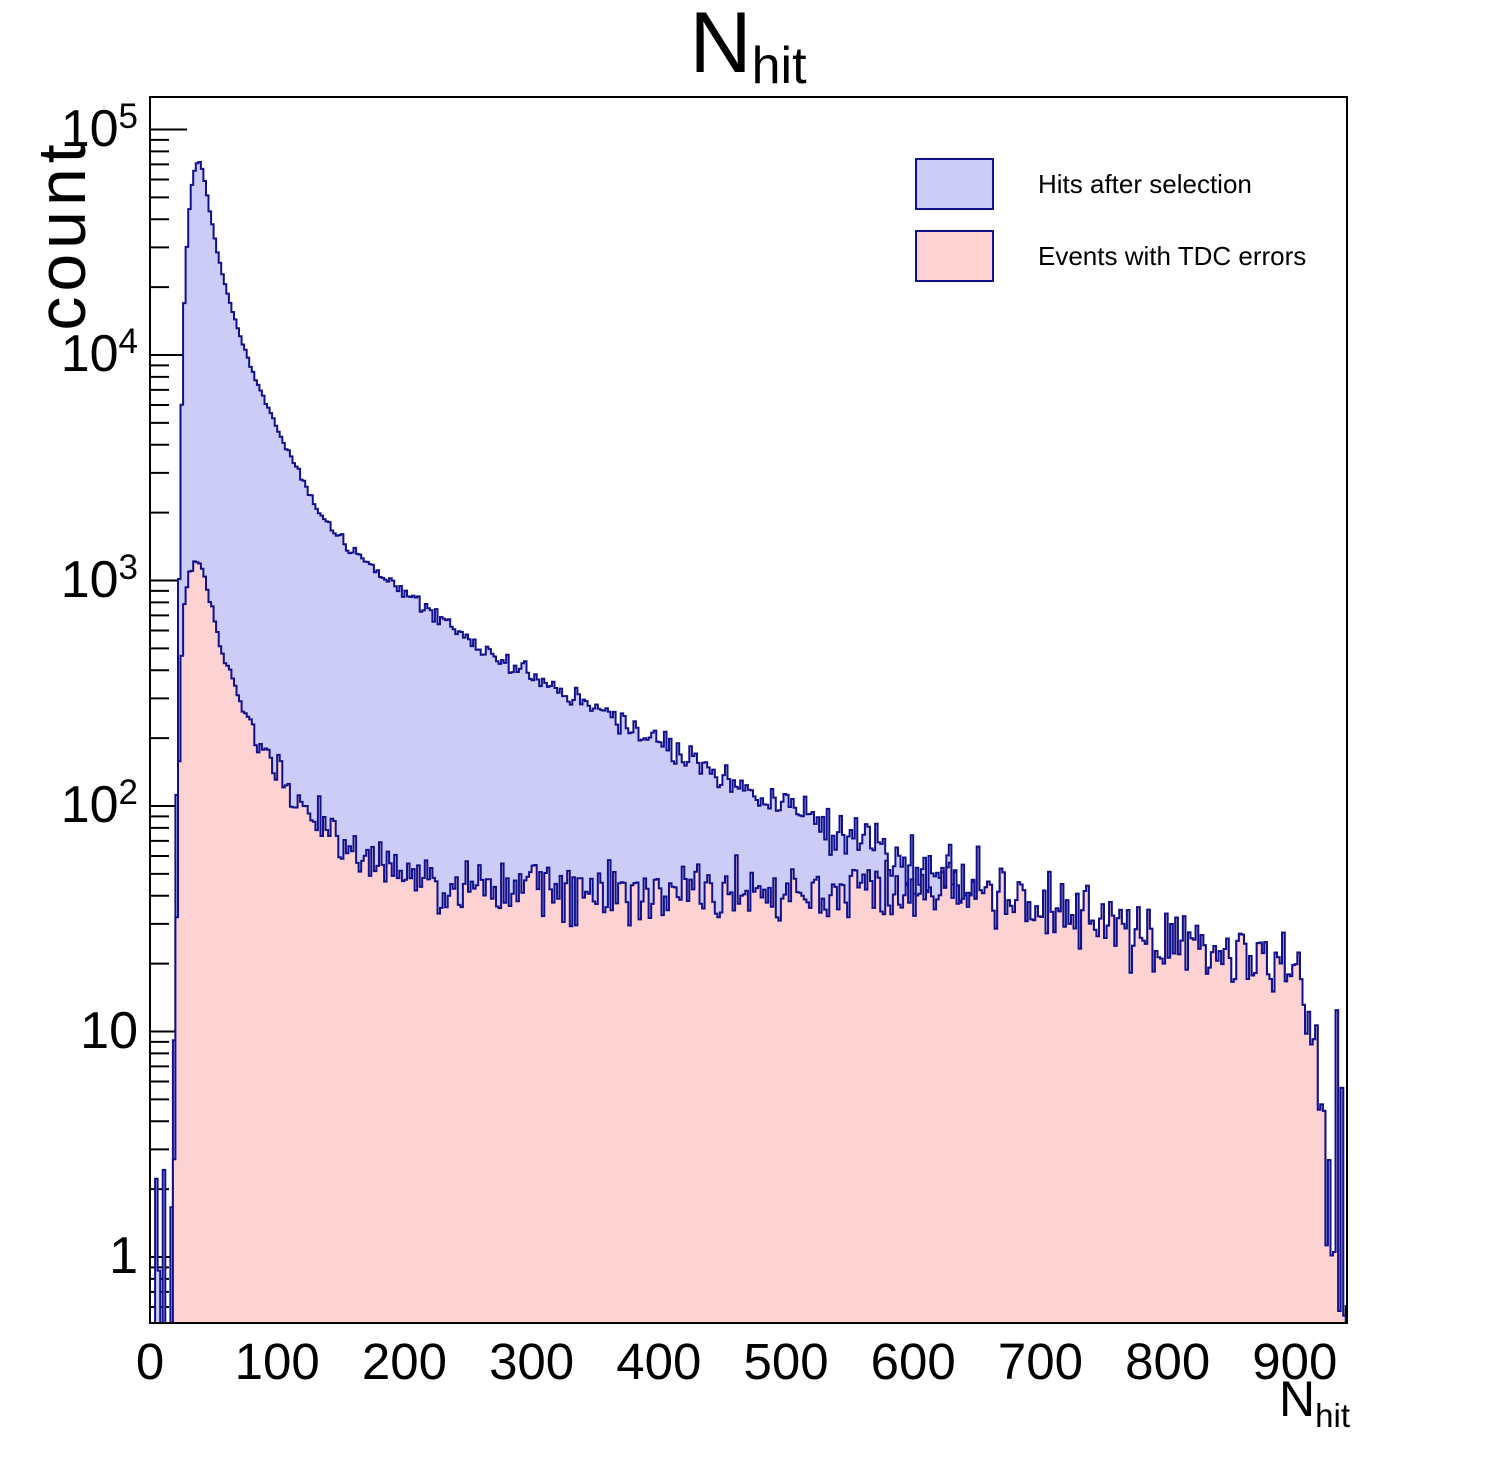 Image resolution: width=1496 pixels, height=1472 pixels. What do you see at coordinates (404, 1361) in the screenshot?
I see `x-tick-label: 200` at bounding box center [404, 1361].